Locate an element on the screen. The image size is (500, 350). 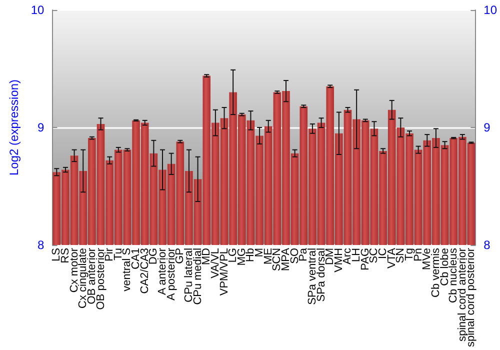
y-axis-title: Log2 (expression) is located at coordinates (14, 127).